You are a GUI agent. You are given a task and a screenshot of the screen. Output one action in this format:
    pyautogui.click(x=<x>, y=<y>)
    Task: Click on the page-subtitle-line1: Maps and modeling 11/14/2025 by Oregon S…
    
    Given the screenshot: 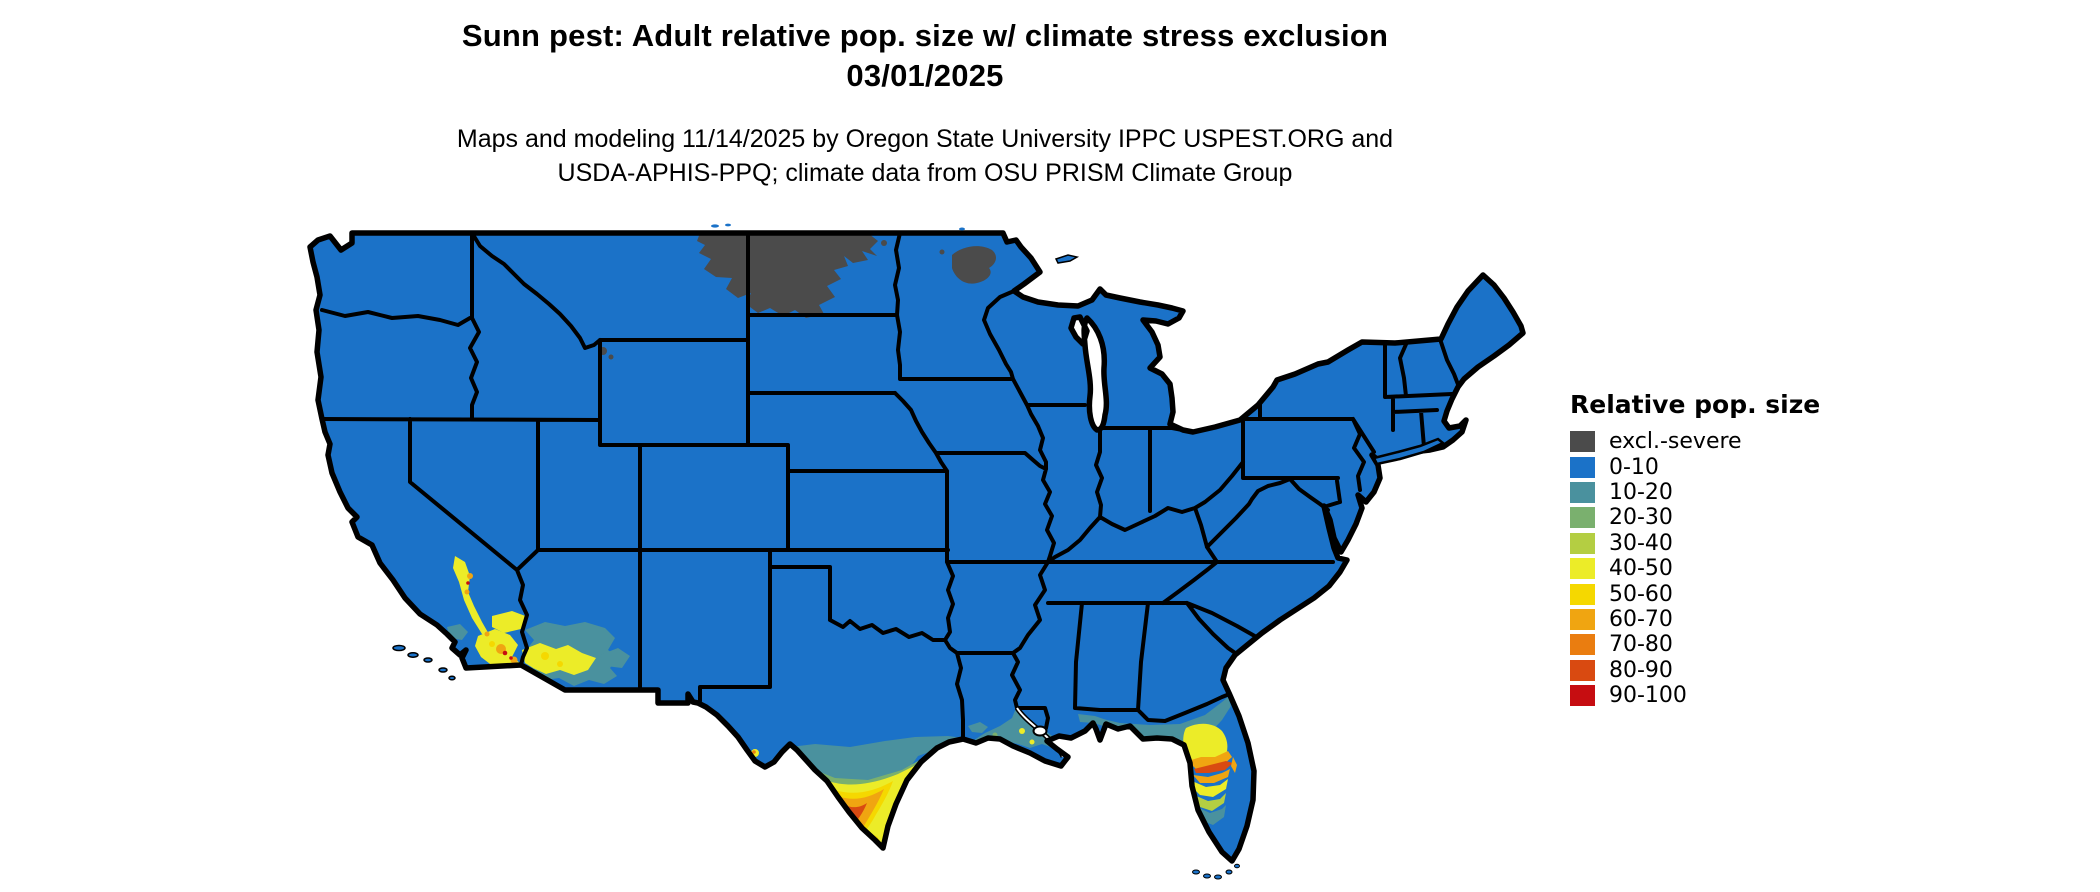 What is the action you would take?
    pyautogui.click(x=925, y=139)
    